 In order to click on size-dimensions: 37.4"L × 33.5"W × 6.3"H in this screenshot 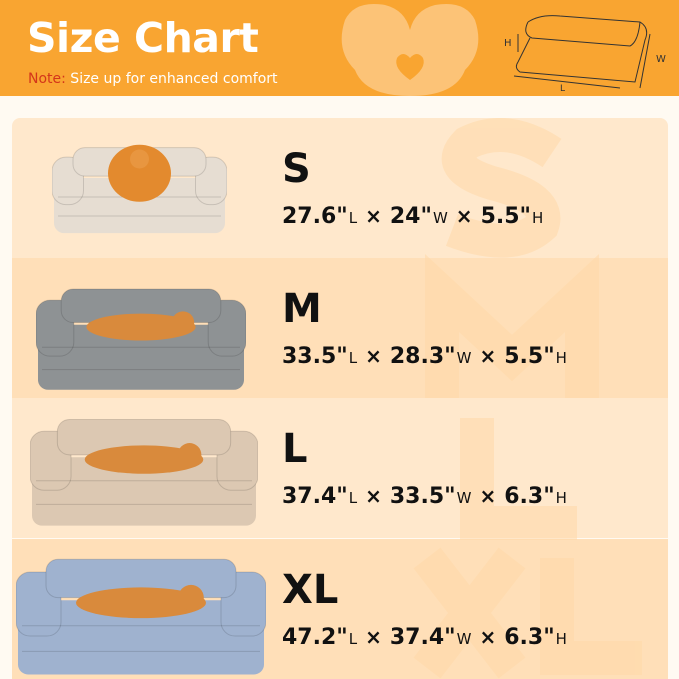, I will do `click(424, 497)`.